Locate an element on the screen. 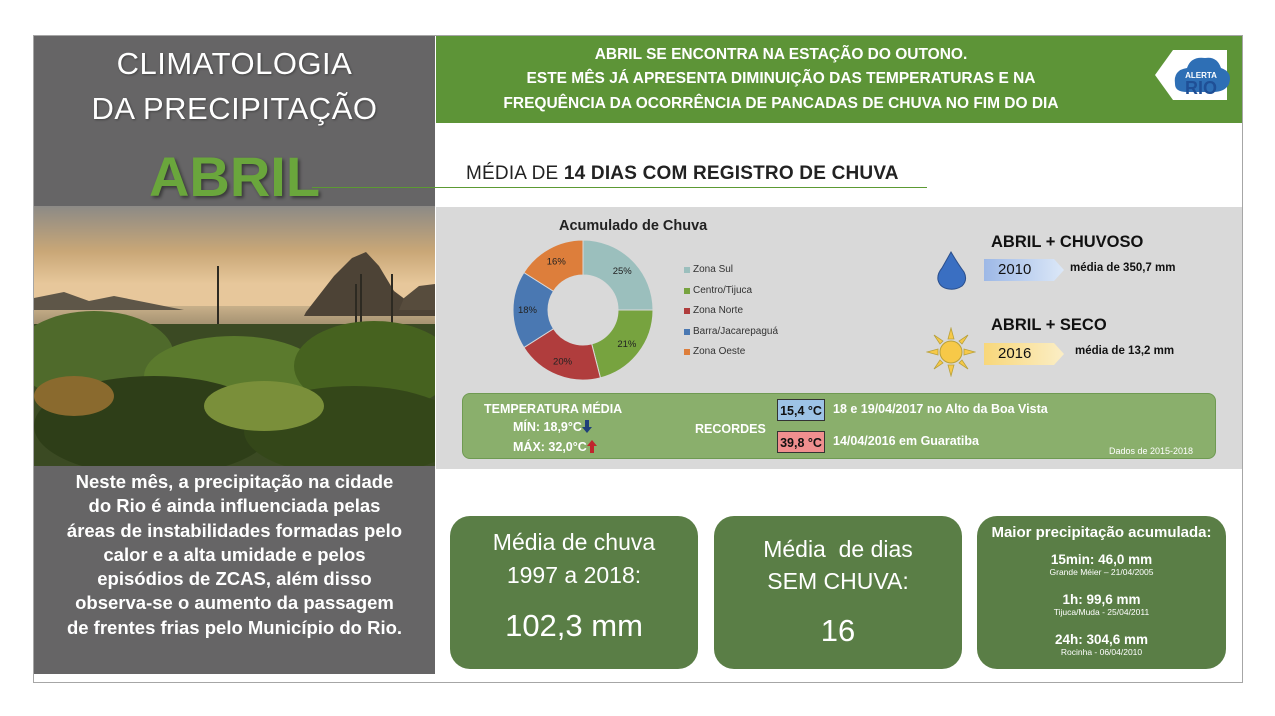  wettest-year: 2010 is located at coordinates (1015, 269).